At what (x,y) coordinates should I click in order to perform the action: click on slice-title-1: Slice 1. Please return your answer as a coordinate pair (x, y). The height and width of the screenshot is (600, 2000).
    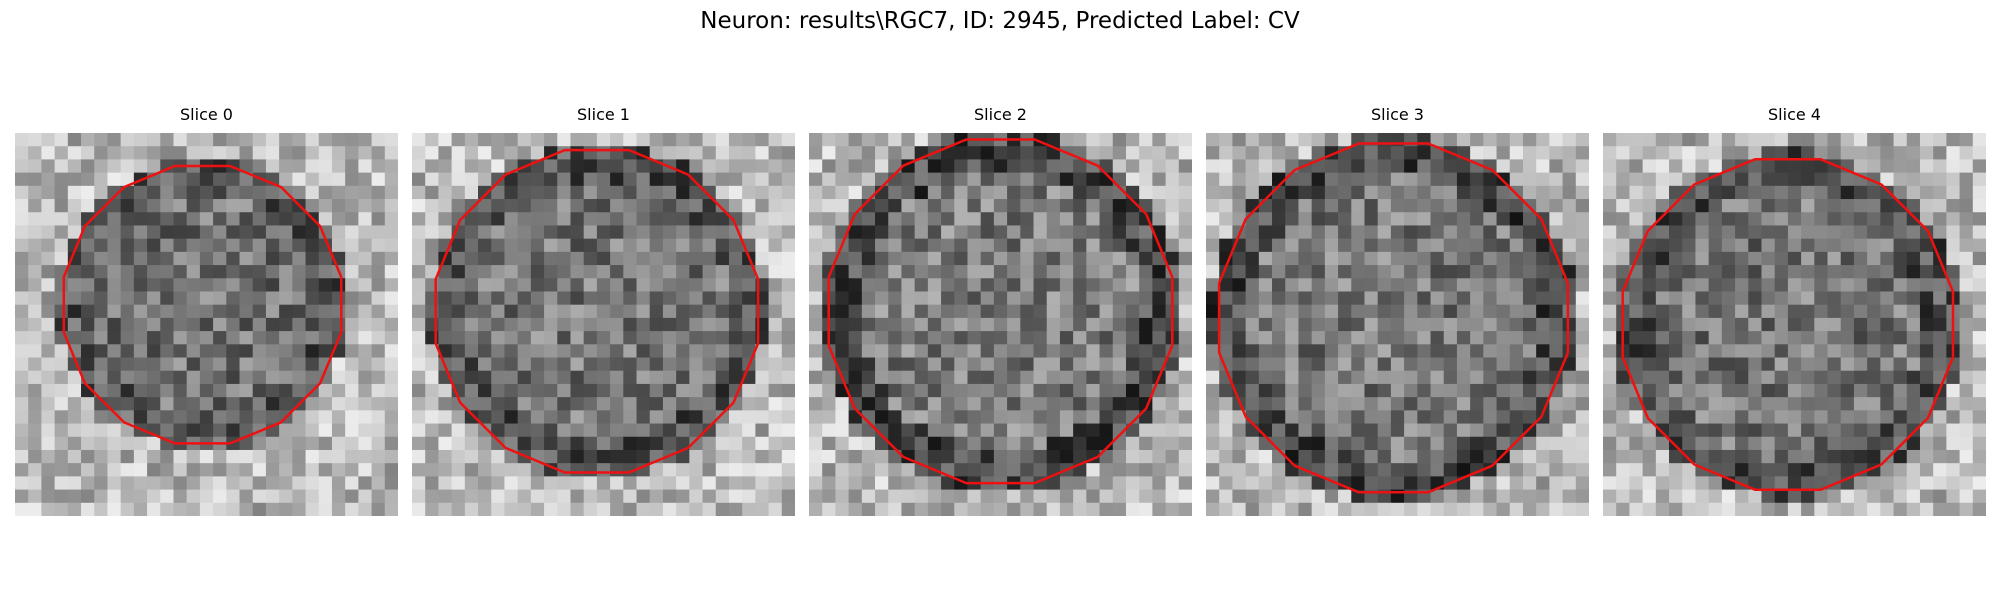
    Looking at the image, I should click on (603, 114).